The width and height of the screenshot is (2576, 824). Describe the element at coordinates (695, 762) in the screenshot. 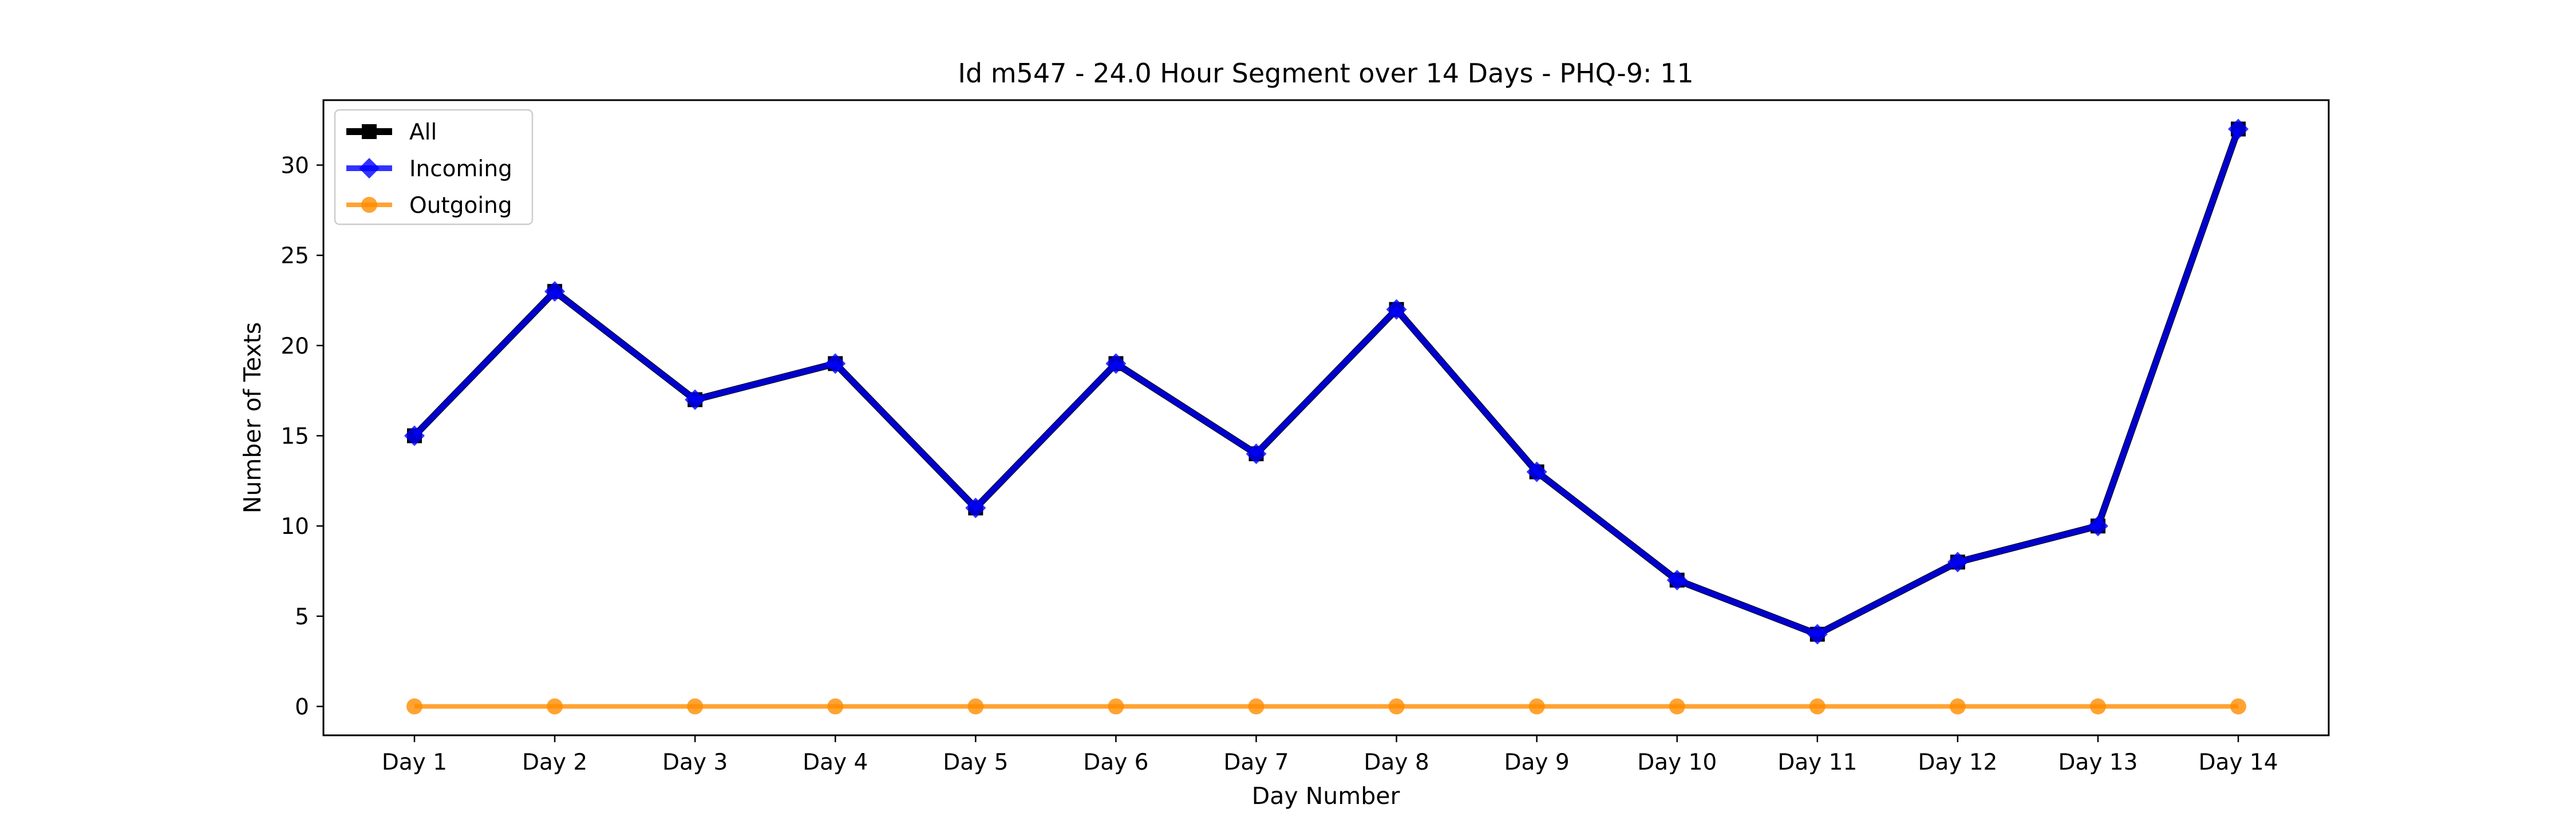

I see `x-tick-label: Day 3` at that location.